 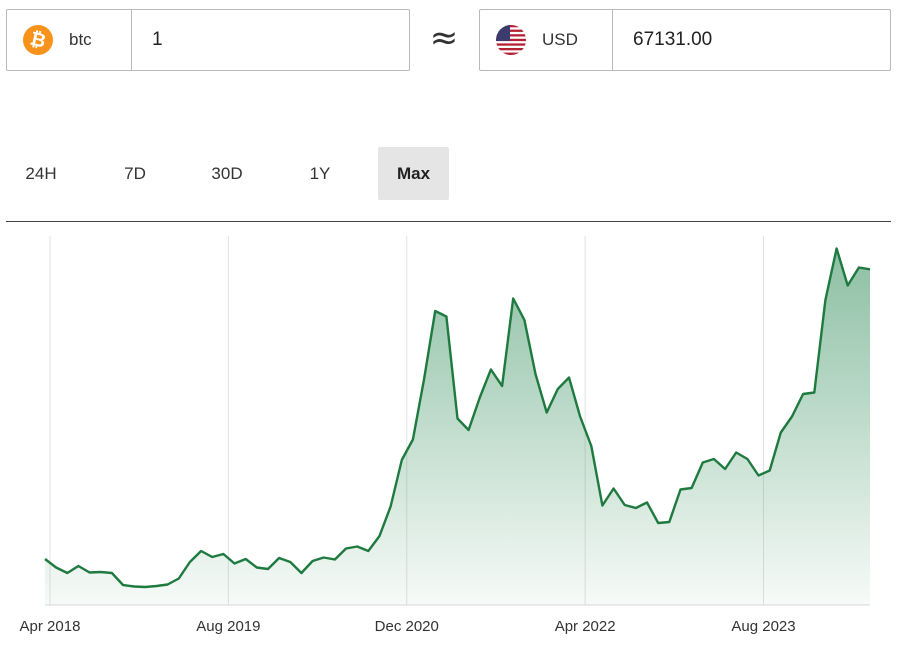 What do you see at coordinates (585, 626) in the screenshot?
I see `x-tick-label: Apr 2022` at bounding box center [585, 626].